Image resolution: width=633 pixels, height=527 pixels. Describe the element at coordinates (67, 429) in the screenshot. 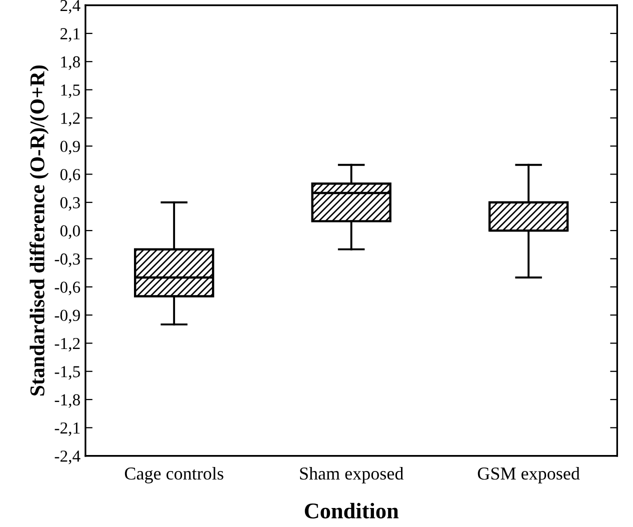

I see `y-tick-label: -2,1` at that location.